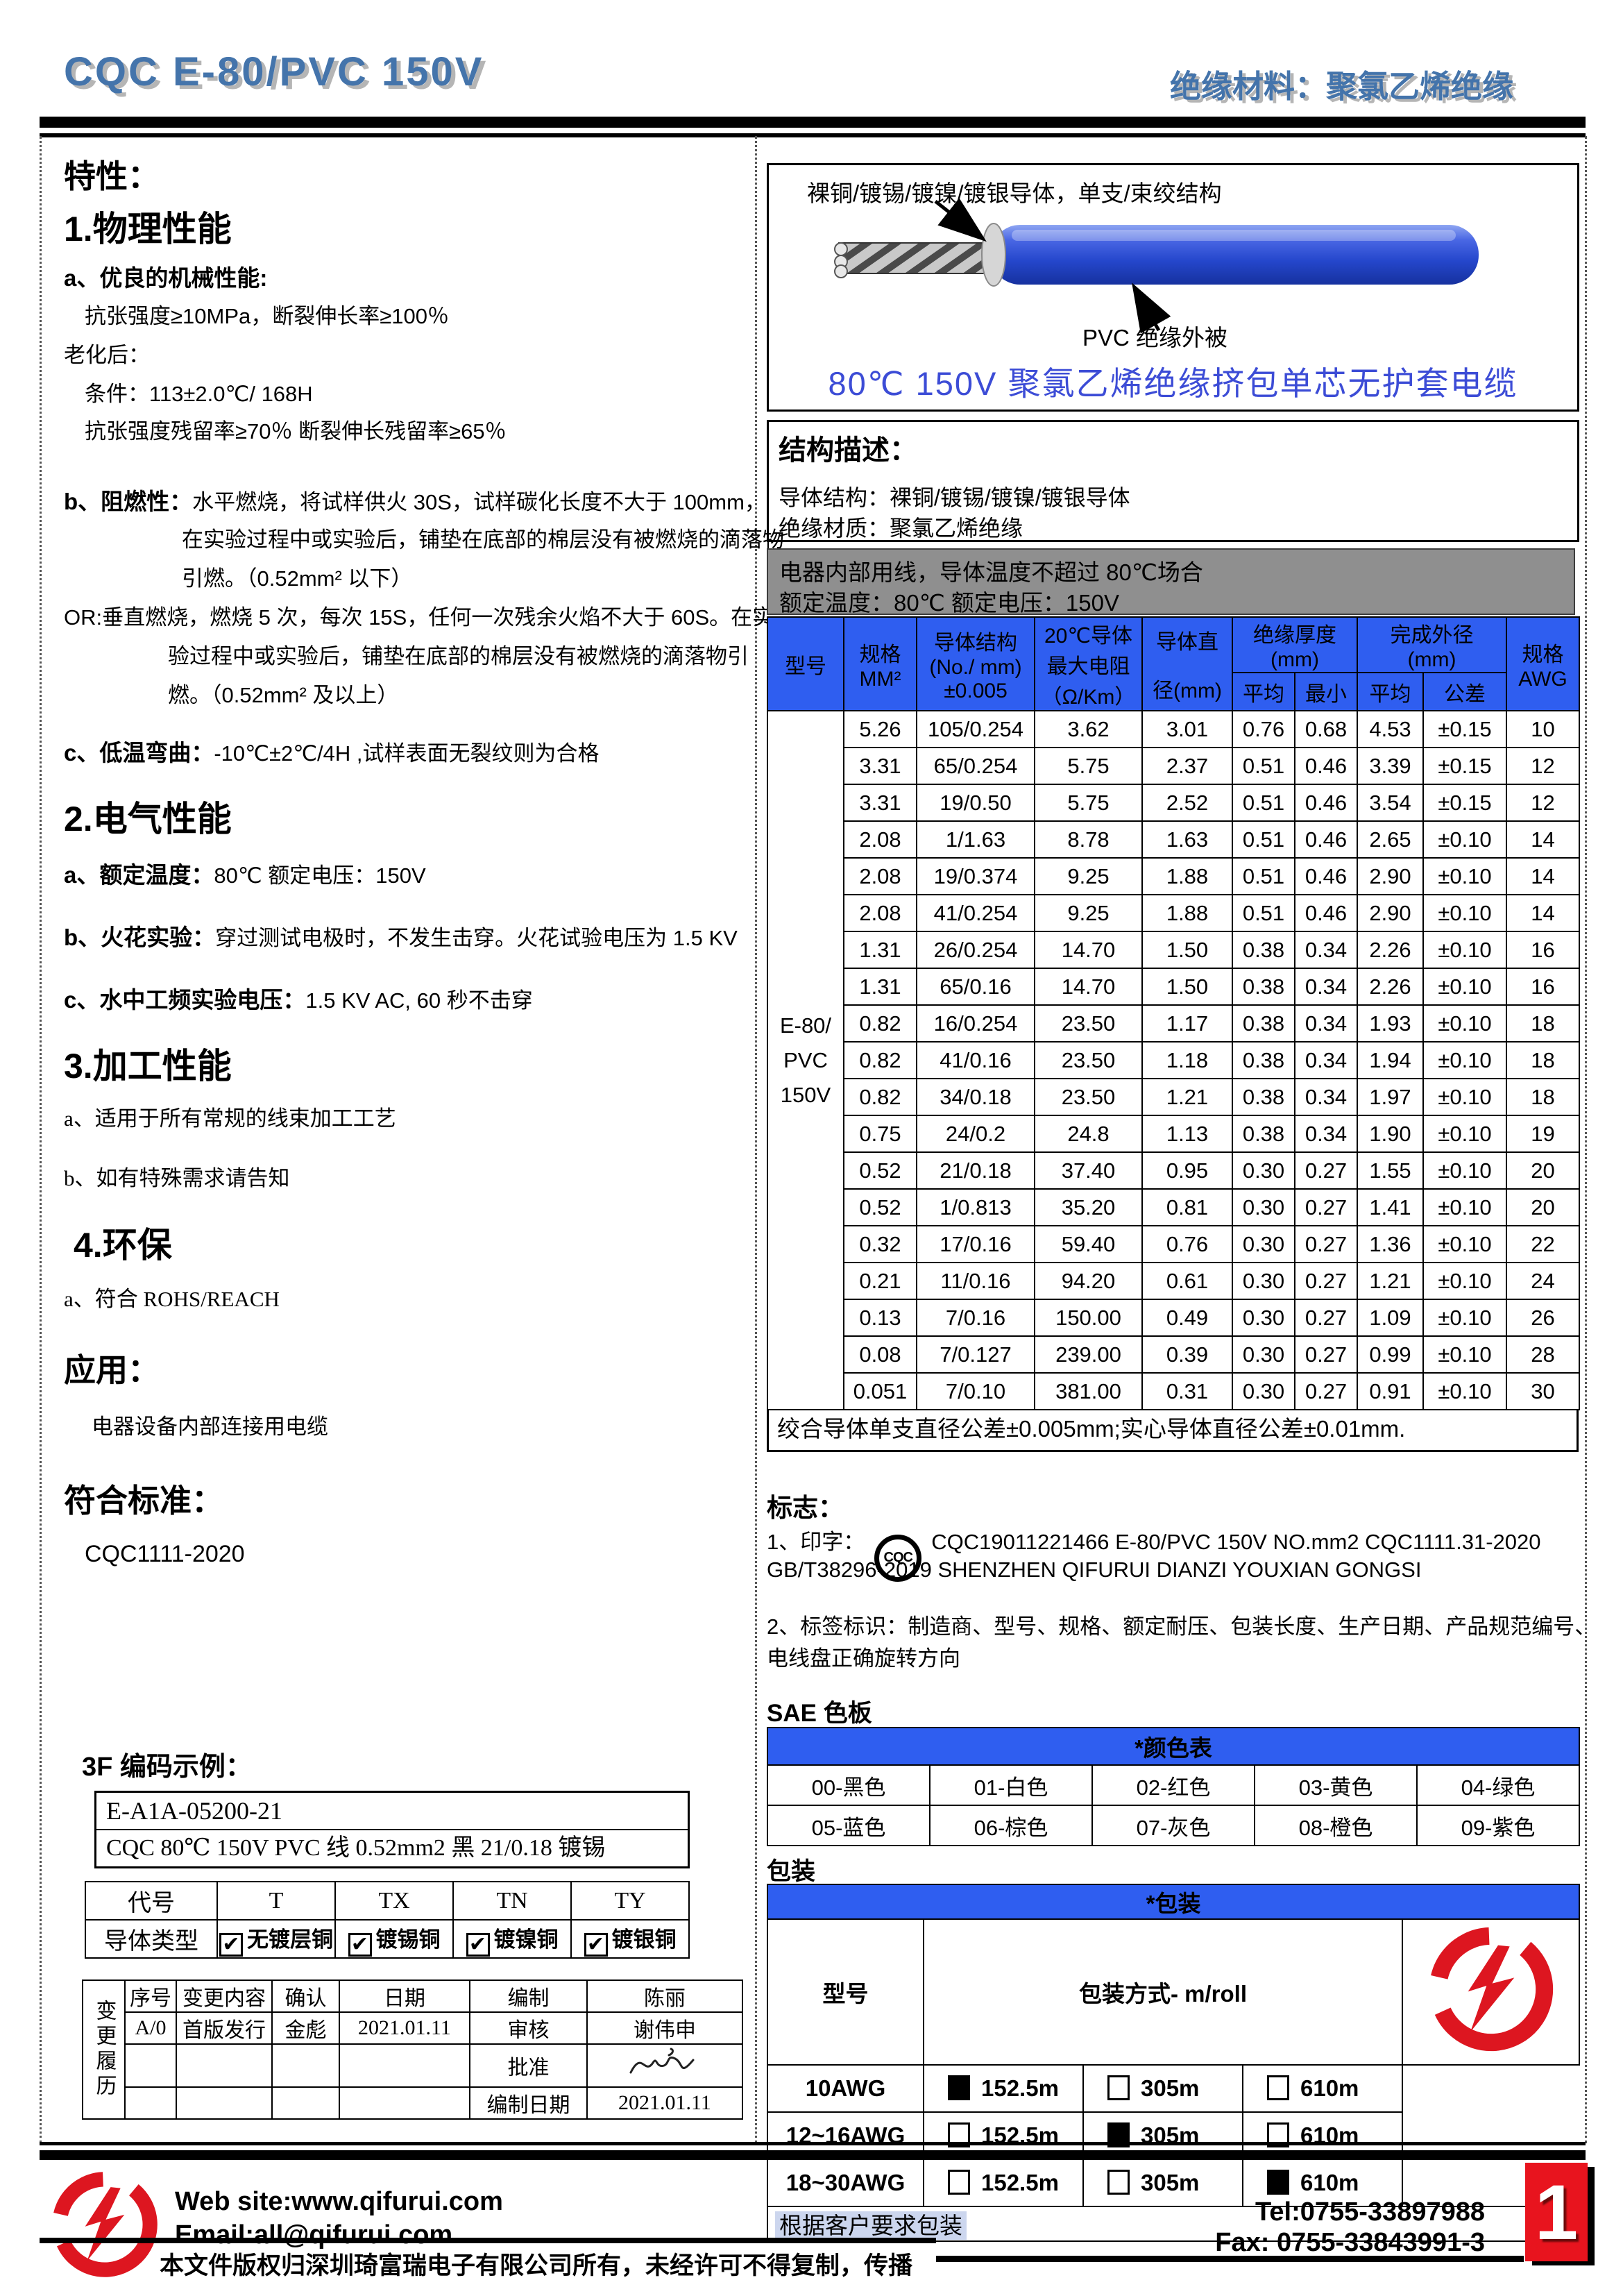 The height and width of the screenshot is (2296, 1623). I want to click on spec-row: 2.08 41/0.254 9.25 1.88 0.51 0.46 2.90 ±0.10 14, so click(1173, 913).